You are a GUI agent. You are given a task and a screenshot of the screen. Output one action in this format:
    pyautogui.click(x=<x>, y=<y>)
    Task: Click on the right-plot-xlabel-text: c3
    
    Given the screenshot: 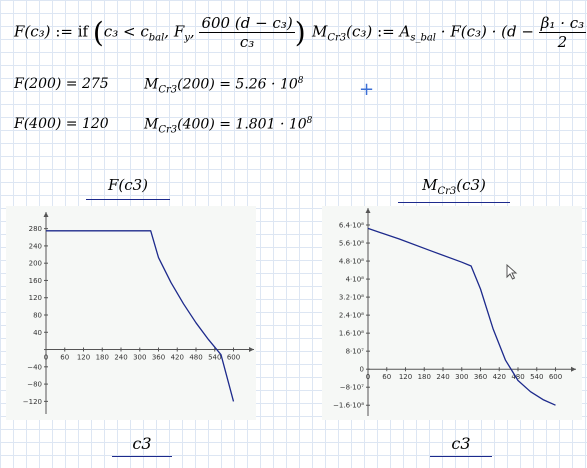 What is the action you would take?
    pyautogui.click(x=461, y=443)
    